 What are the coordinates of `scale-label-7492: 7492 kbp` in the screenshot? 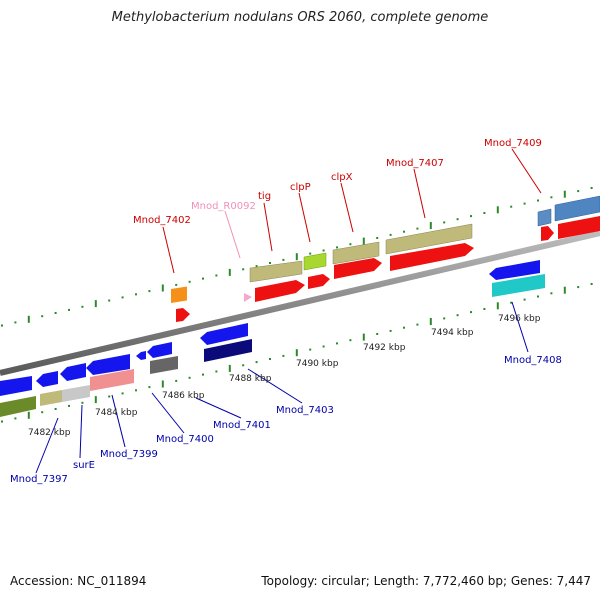 It's located at (384, 348).